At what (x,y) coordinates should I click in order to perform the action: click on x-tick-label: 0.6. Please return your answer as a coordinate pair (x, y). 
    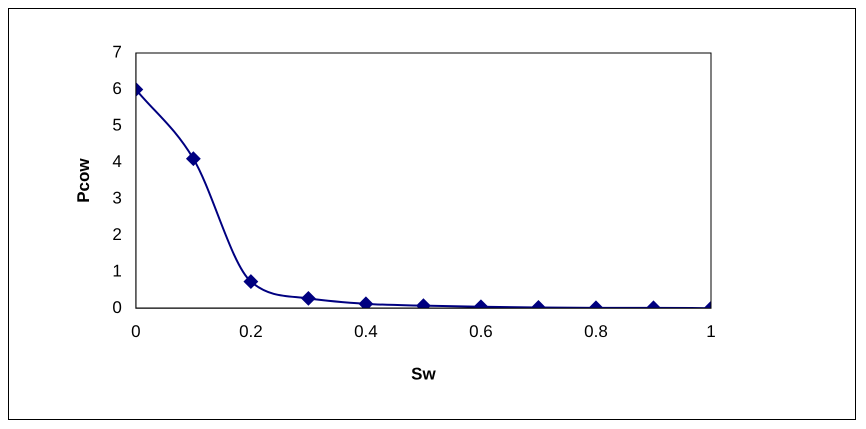
    Looking at the image, I should click on (481, 332).